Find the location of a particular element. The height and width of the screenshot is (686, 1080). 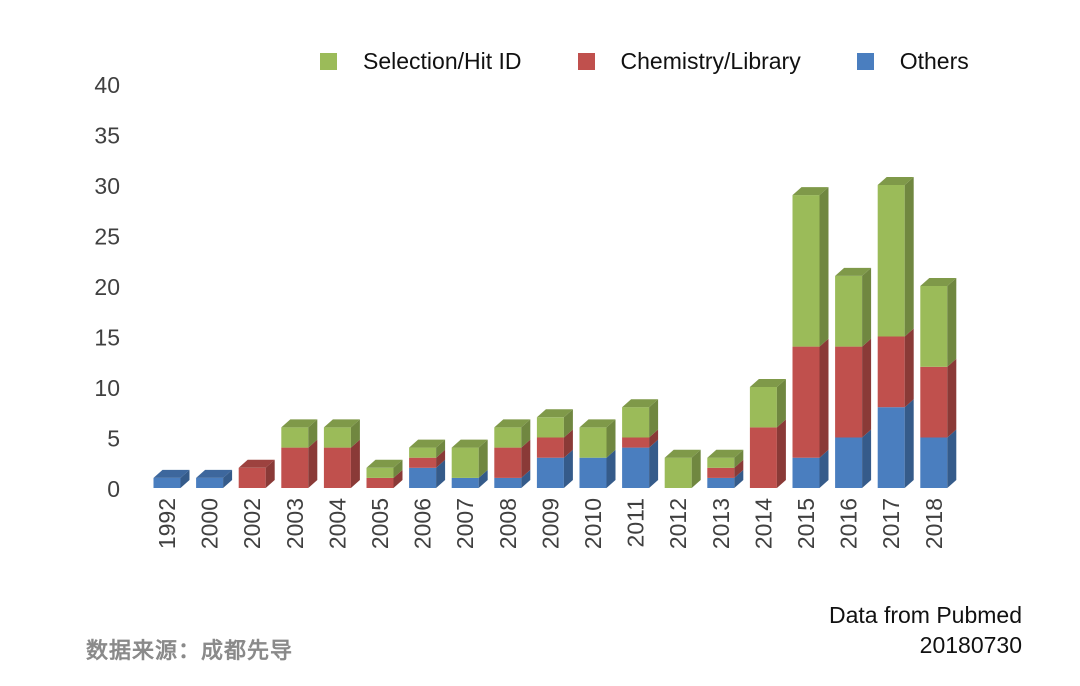

y-tick-label: 25 is located at coordinates (107, 237).